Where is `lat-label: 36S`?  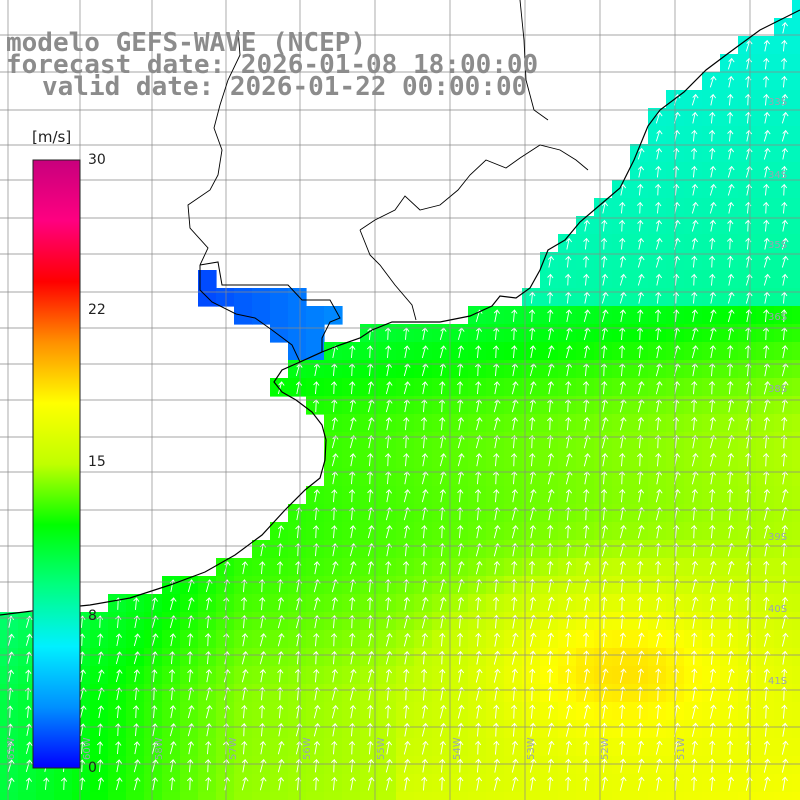 lat-label: 36S is located at coordinates (777, 317).